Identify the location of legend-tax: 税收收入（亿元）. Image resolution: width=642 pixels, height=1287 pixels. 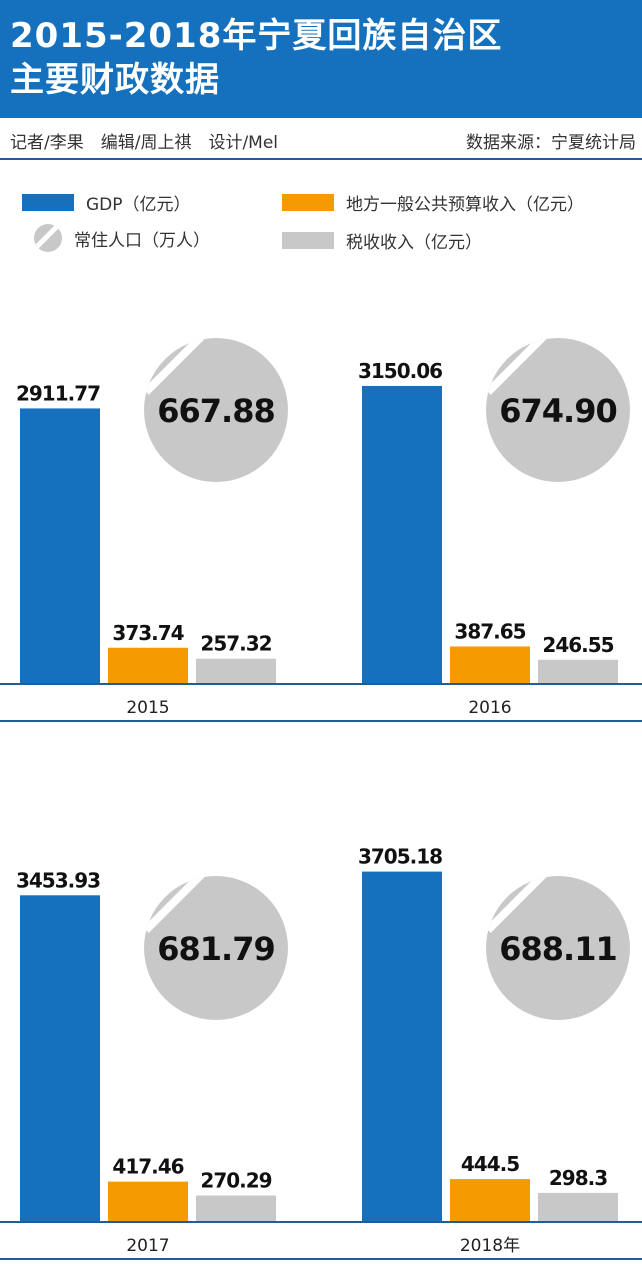
(382, 240).